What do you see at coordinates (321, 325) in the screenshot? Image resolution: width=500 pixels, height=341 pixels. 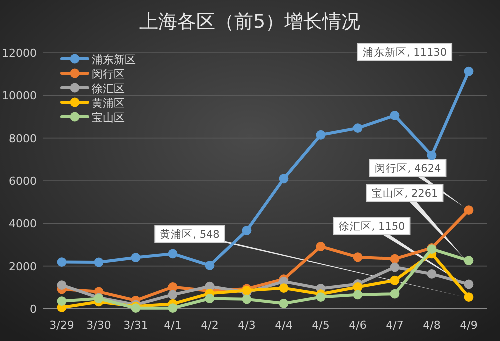 I see `x-tick-label: 4/5` at bounding box center [321, 325].